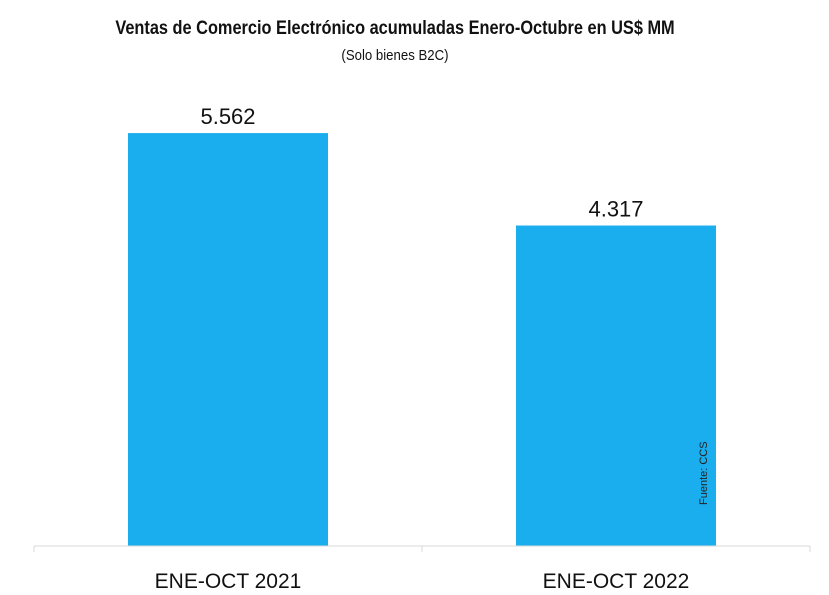 This screenshot has height=595, width=829. I want to click on category-label-1: ENE-OCT 2021, so click(228, 581).